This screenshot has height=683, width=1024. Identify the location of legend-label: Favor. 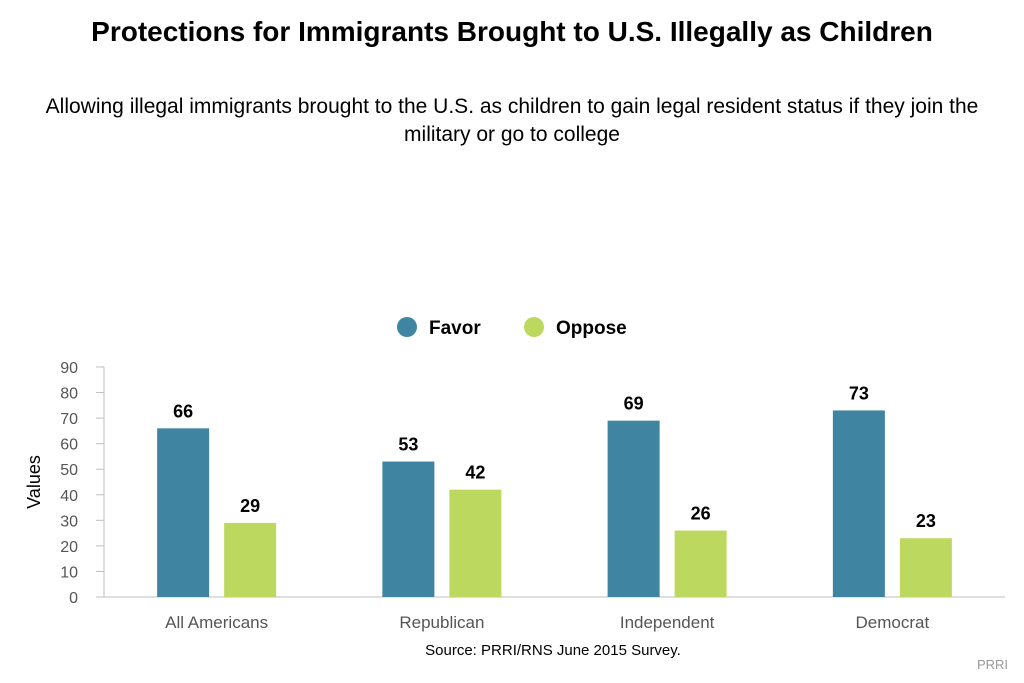
(455, 328).